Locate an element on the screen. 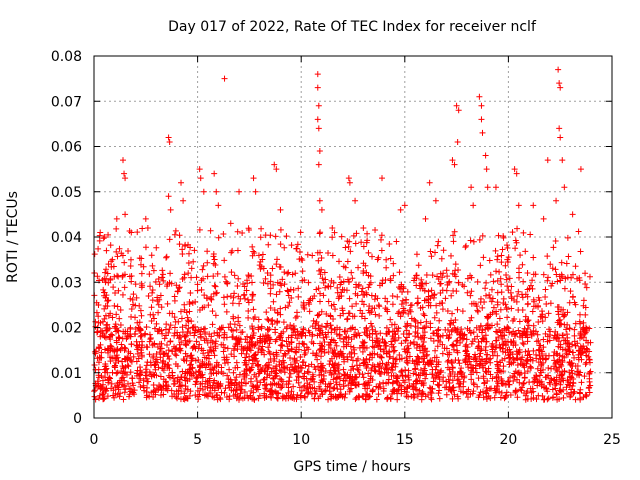 This screenshot has height=480, width=640. y-tick-label: 0.06 is located at coordinates (66, 148).